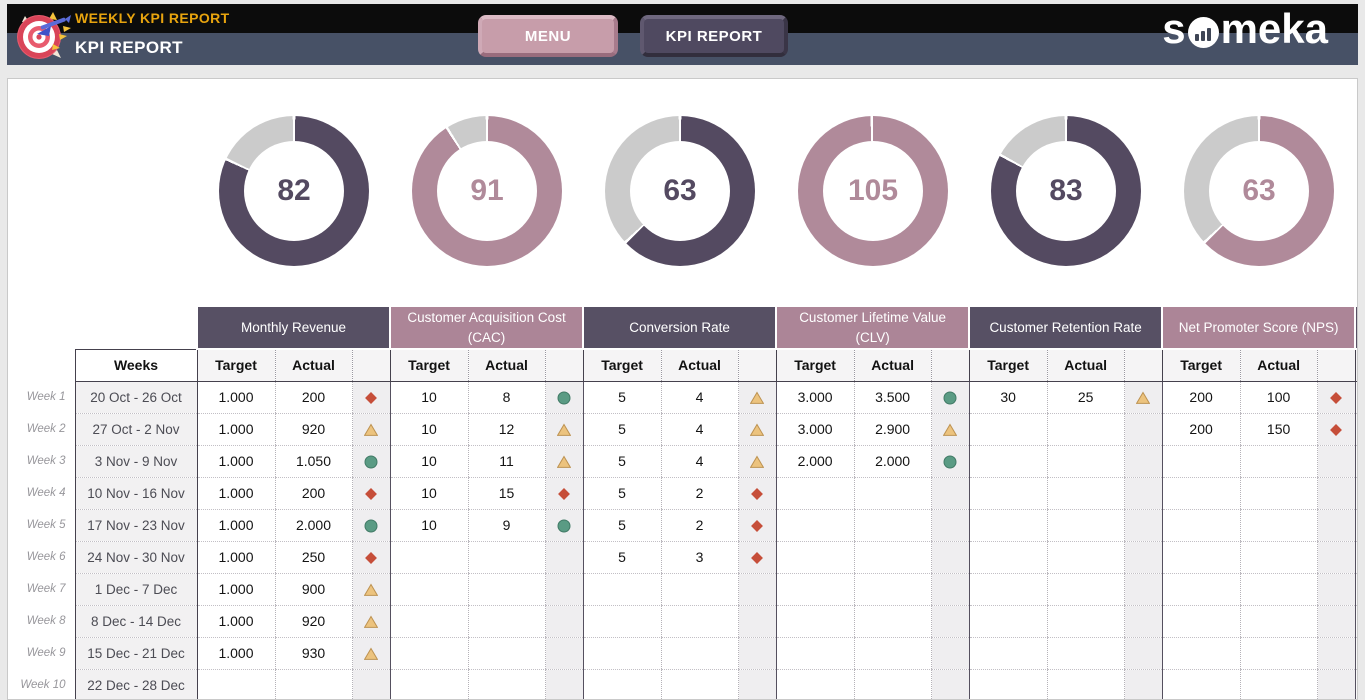 Image resolution: width=1365 pixels, height=700 pixels. I want to click on week-date-cell: 10 Nov - 16 Nov, so click(136, 493).